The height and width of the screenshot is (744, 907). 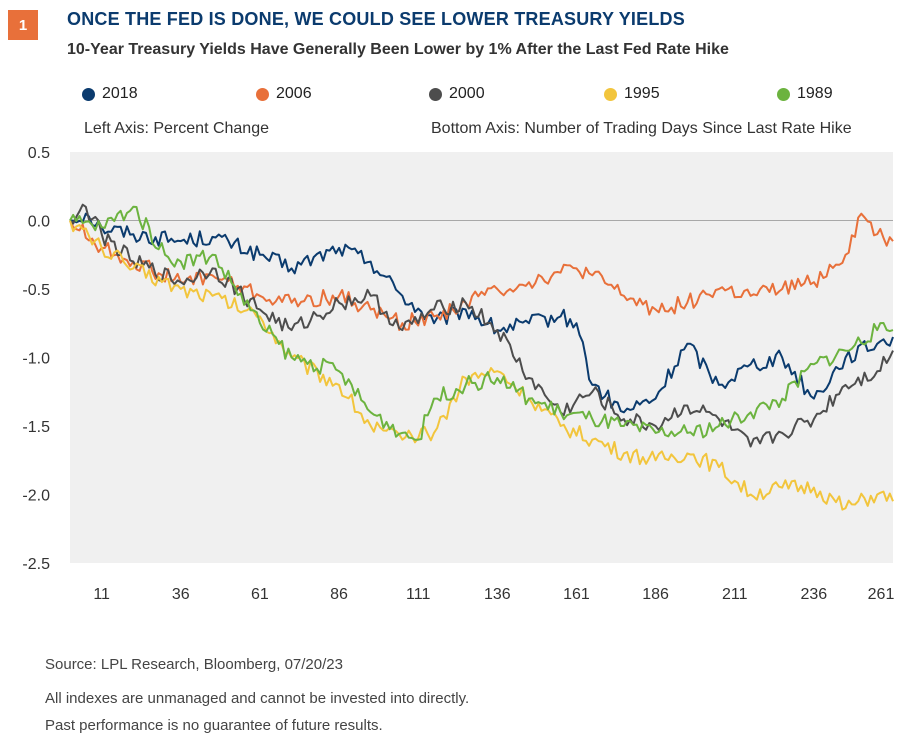 I want to click on x-tick-label: 61, so click(x=260, y=594).